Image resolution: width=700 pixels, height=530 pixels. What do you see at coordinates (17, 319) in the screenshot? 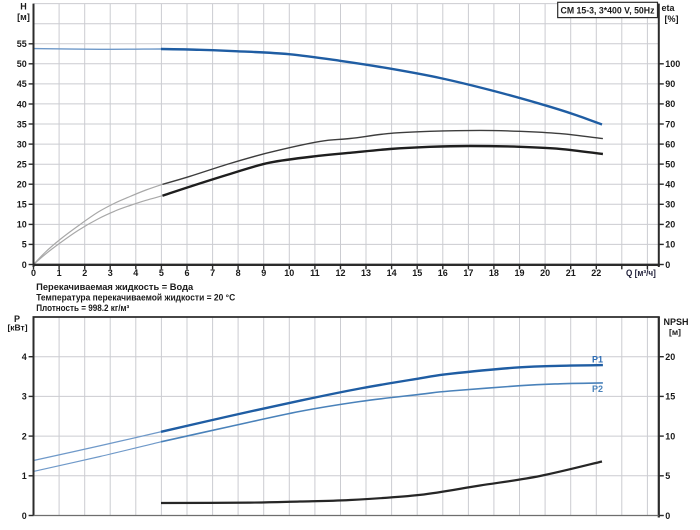
I see `svg-text: P` at bounding box center [17, 319].